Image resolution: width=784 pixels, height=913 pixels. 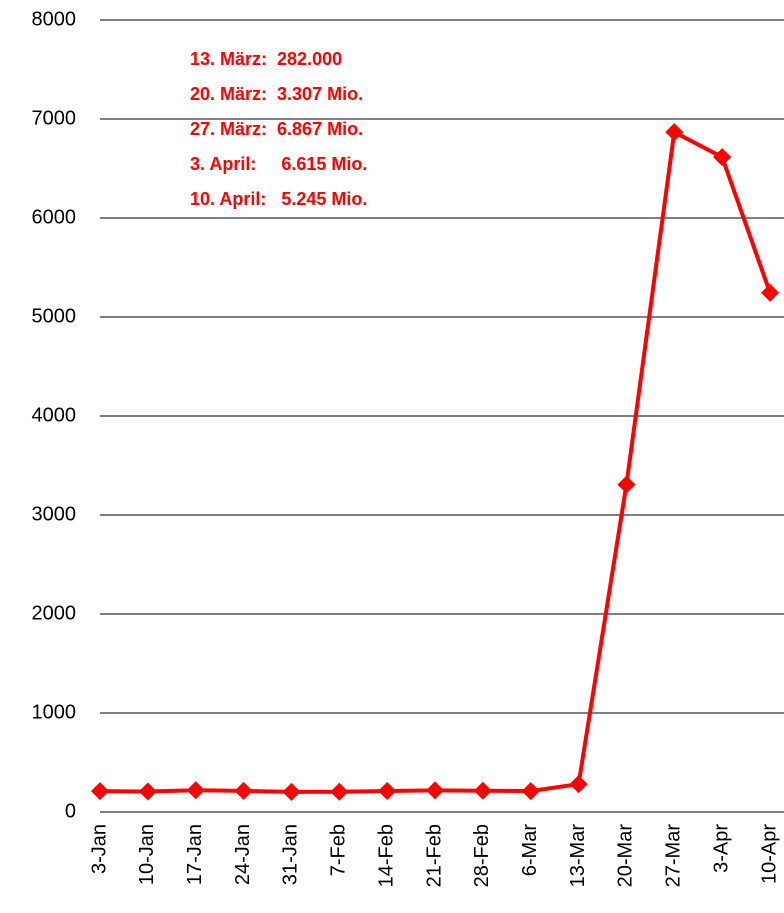 I want to click on x-tick-label: 31-Jan, so click(x=291, y=854).